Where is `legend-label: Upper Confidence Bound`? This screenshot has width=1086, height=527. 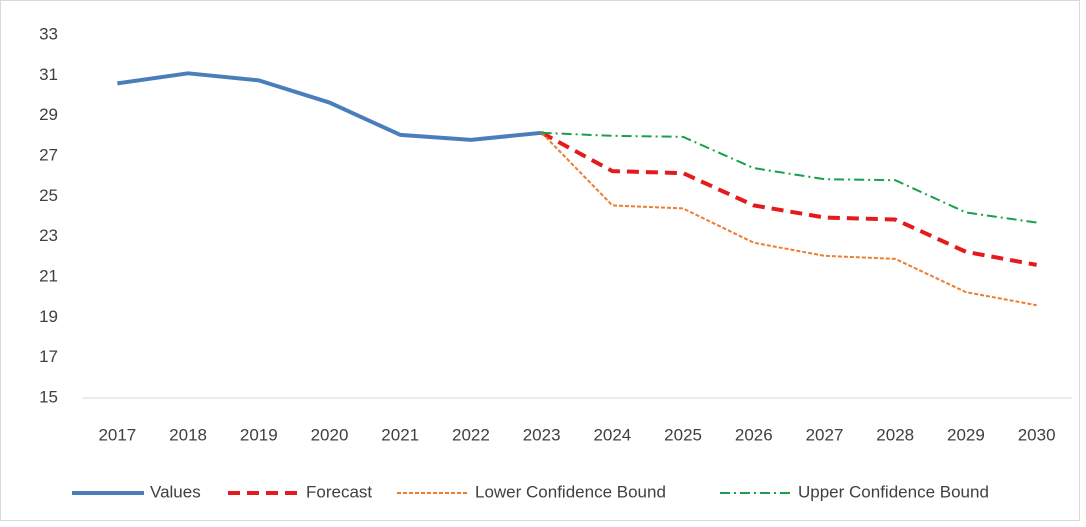 legend-label: Upper Confidence Bound is located at coordinates (893, 491).